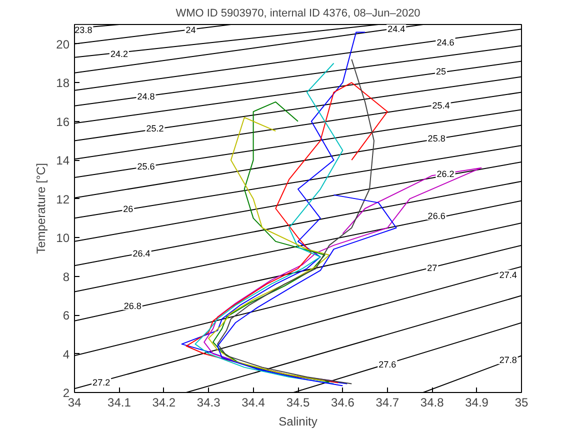 The width and height of the screenshot is (576, 432). I want to click on annotation: 25.6, so click(146, 166).